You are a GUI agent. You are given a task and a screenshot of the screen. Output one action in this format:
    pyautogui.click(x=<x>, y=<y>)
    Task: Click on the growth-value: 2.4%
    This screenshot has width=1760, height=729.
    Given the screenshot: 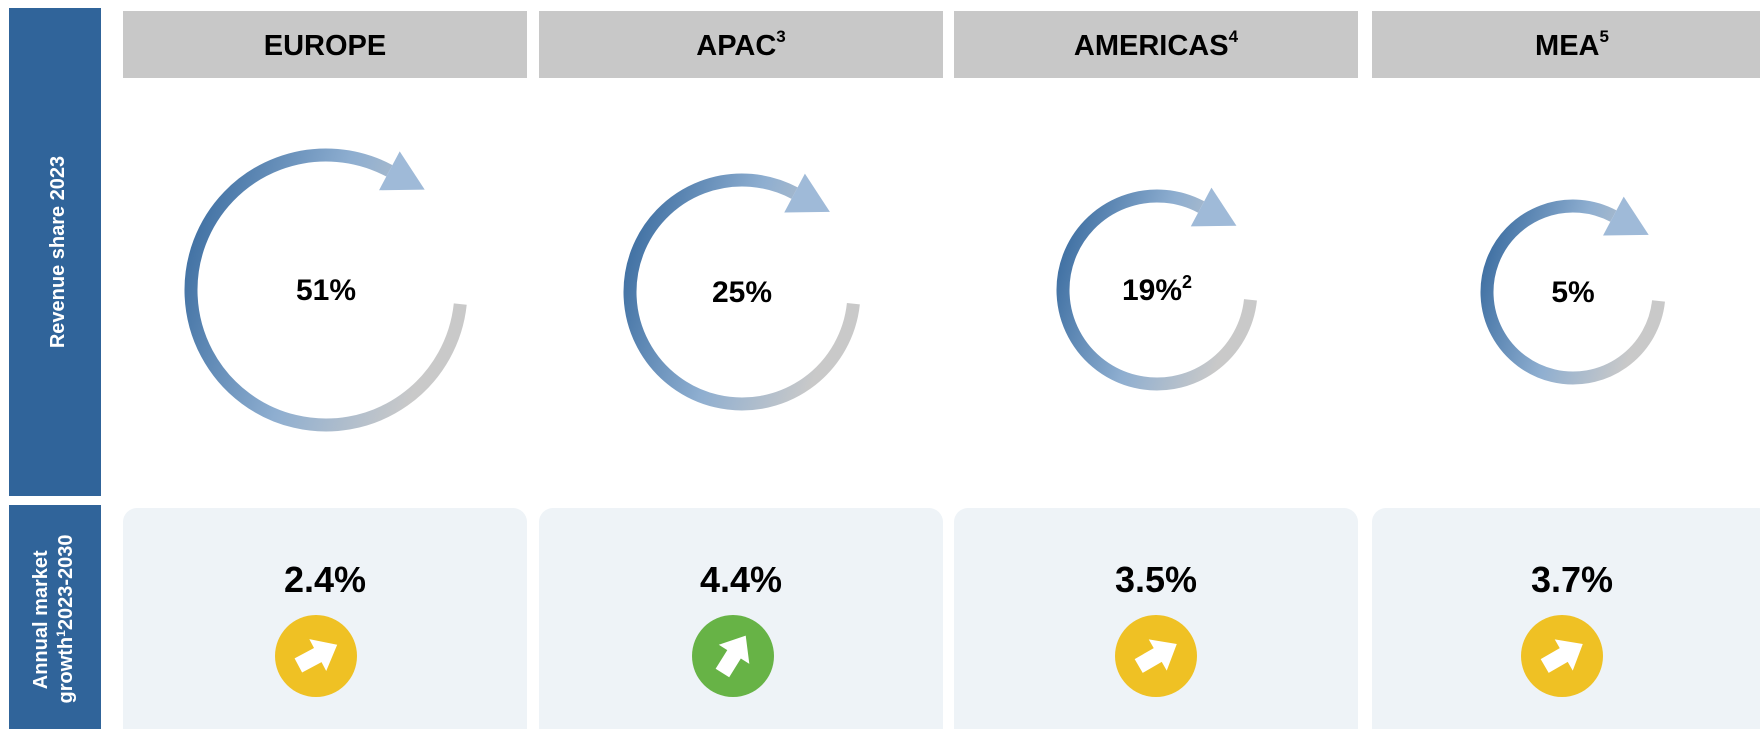 What is the action you would take?
    pyautogui.click(x=325, y=579)
    